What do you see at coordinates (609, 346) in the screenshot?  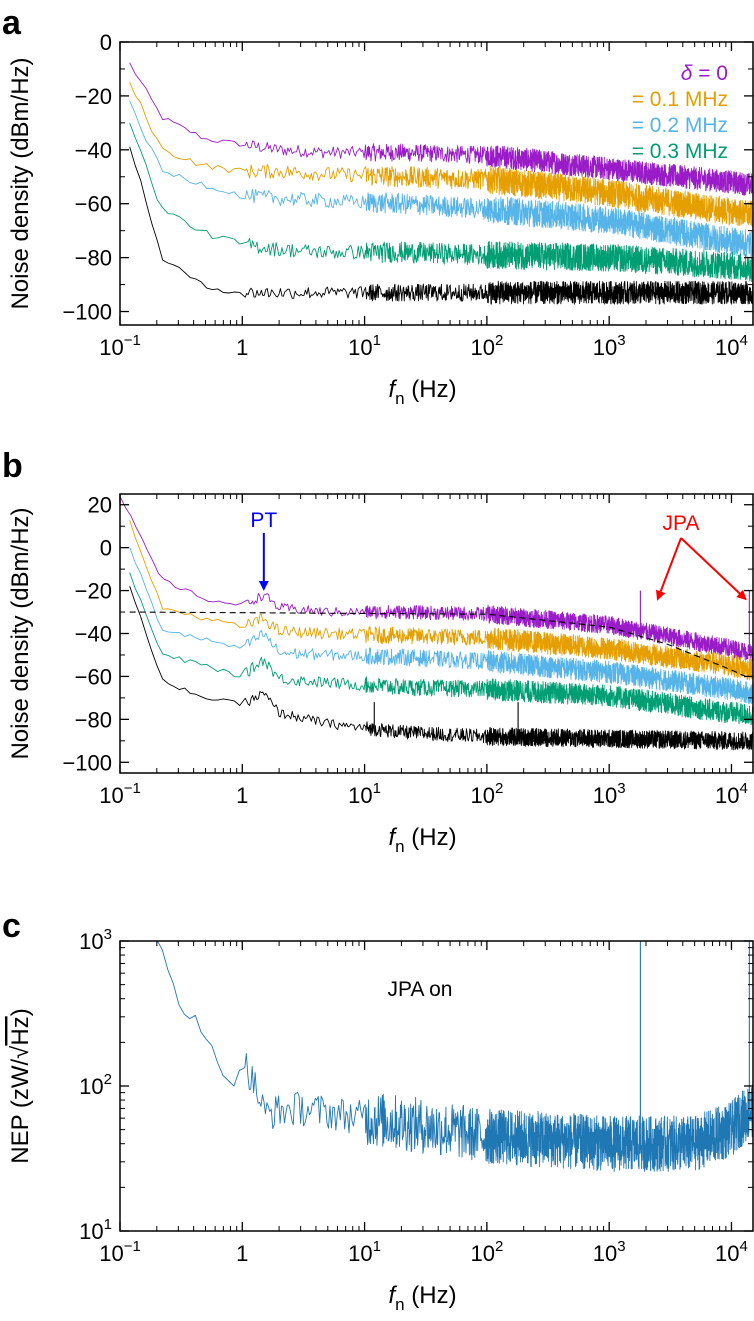 I see `panel-a-xtick-label: 10³` at bounding box center [609, 346].